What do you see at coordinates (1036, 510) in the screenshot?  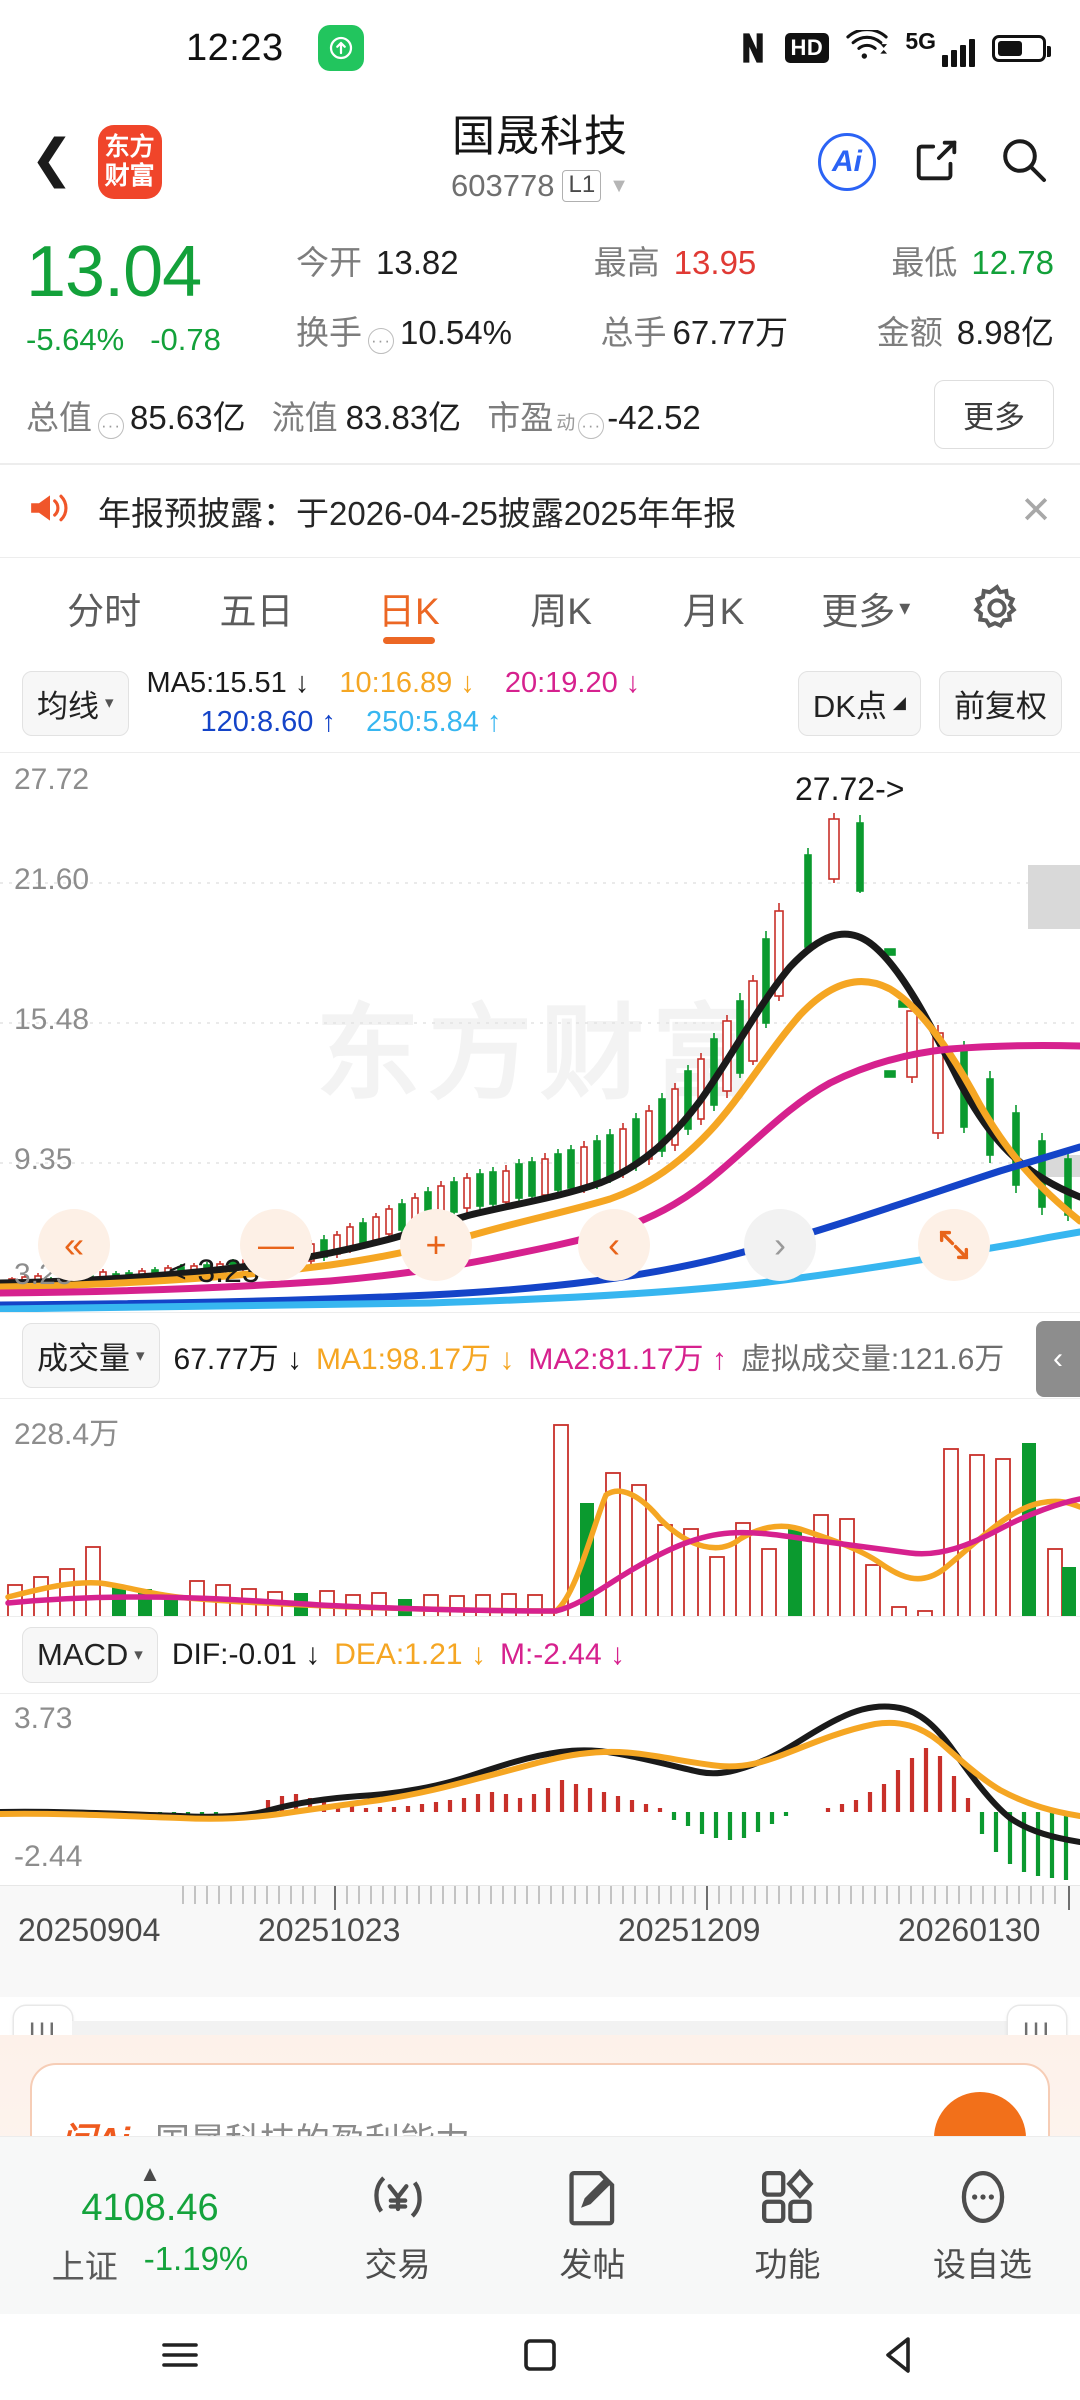 I see `close-icon: ✕` at bounding box center [1036, 510].